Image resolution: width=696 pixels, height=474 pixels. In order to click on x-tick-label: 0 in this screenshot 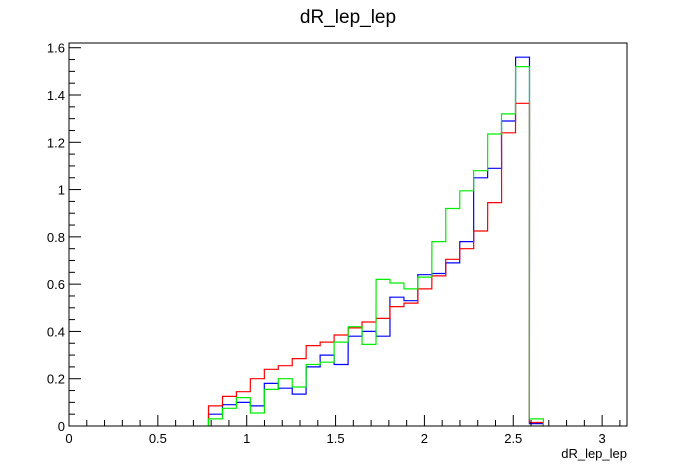, I will do `click(68, 438)`.